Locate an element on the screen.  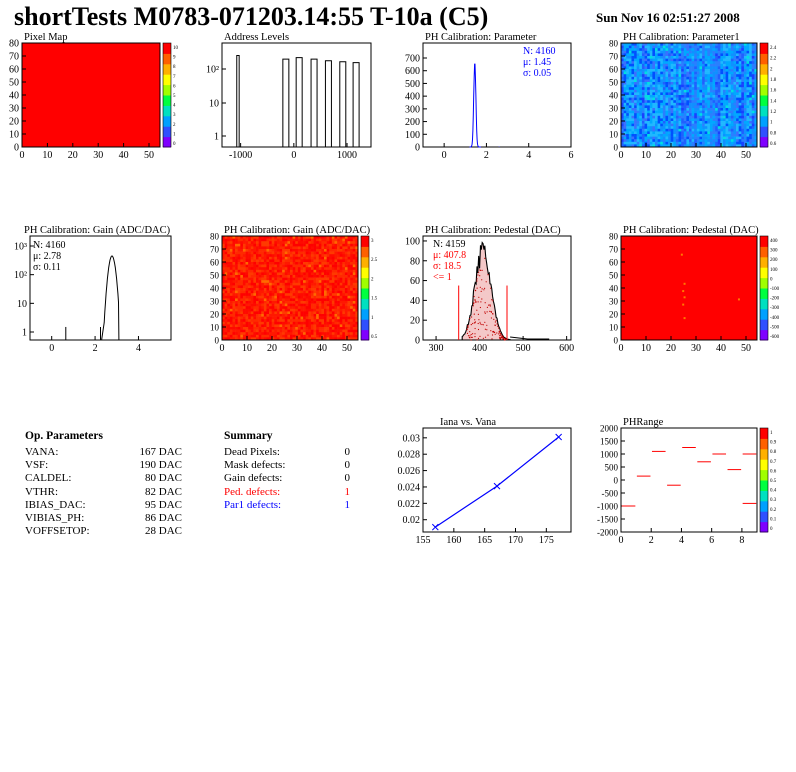
x-tick-label: 8 is located at coordinates (741, 540).